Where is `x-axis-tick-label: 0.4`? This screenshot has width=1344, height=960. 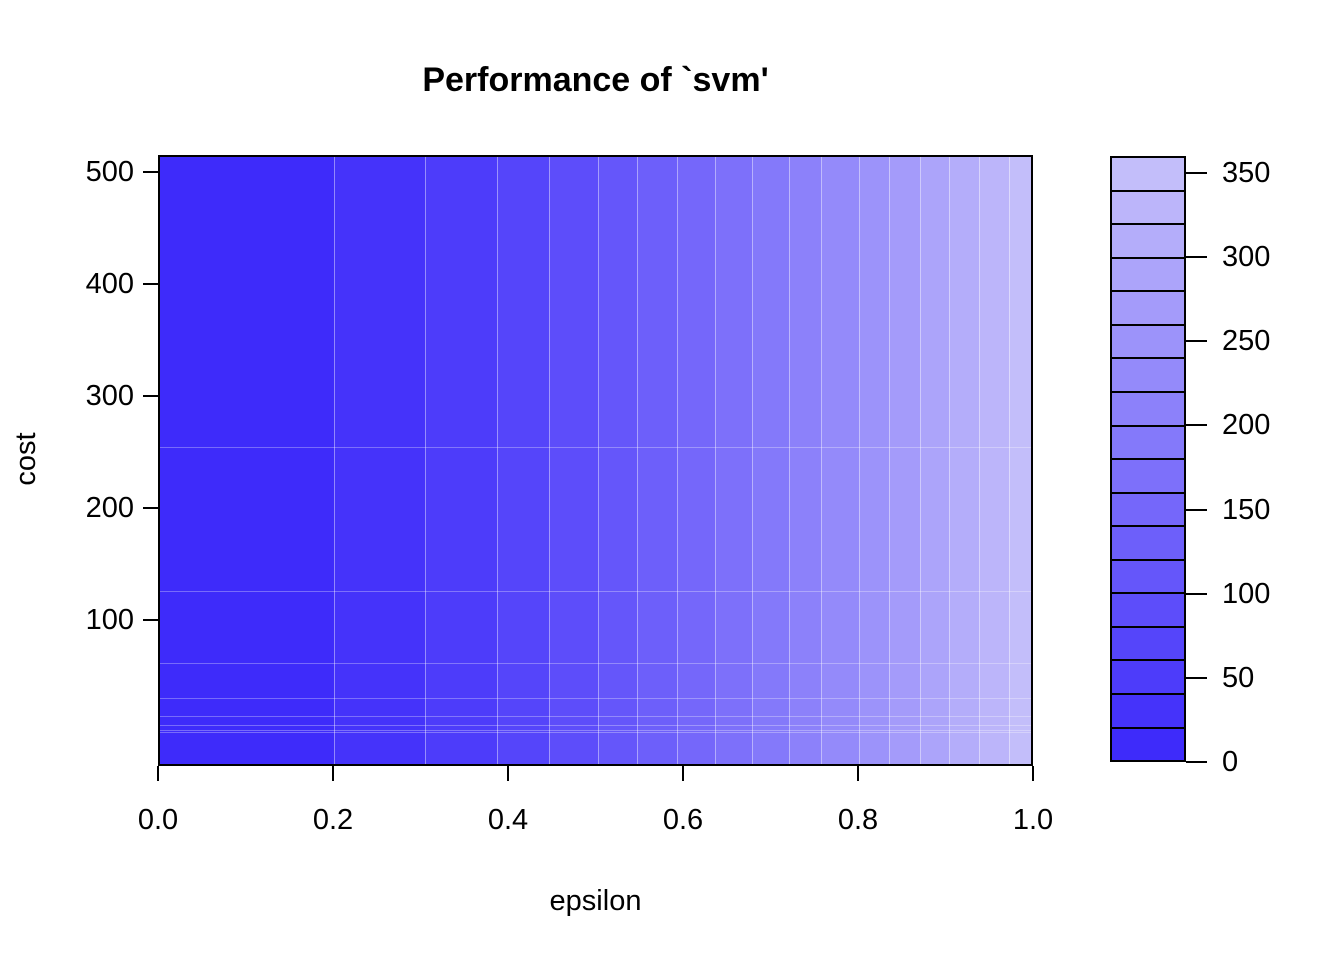 x-axis-tick-label: 0.4 is located at coordinates (508, 820).